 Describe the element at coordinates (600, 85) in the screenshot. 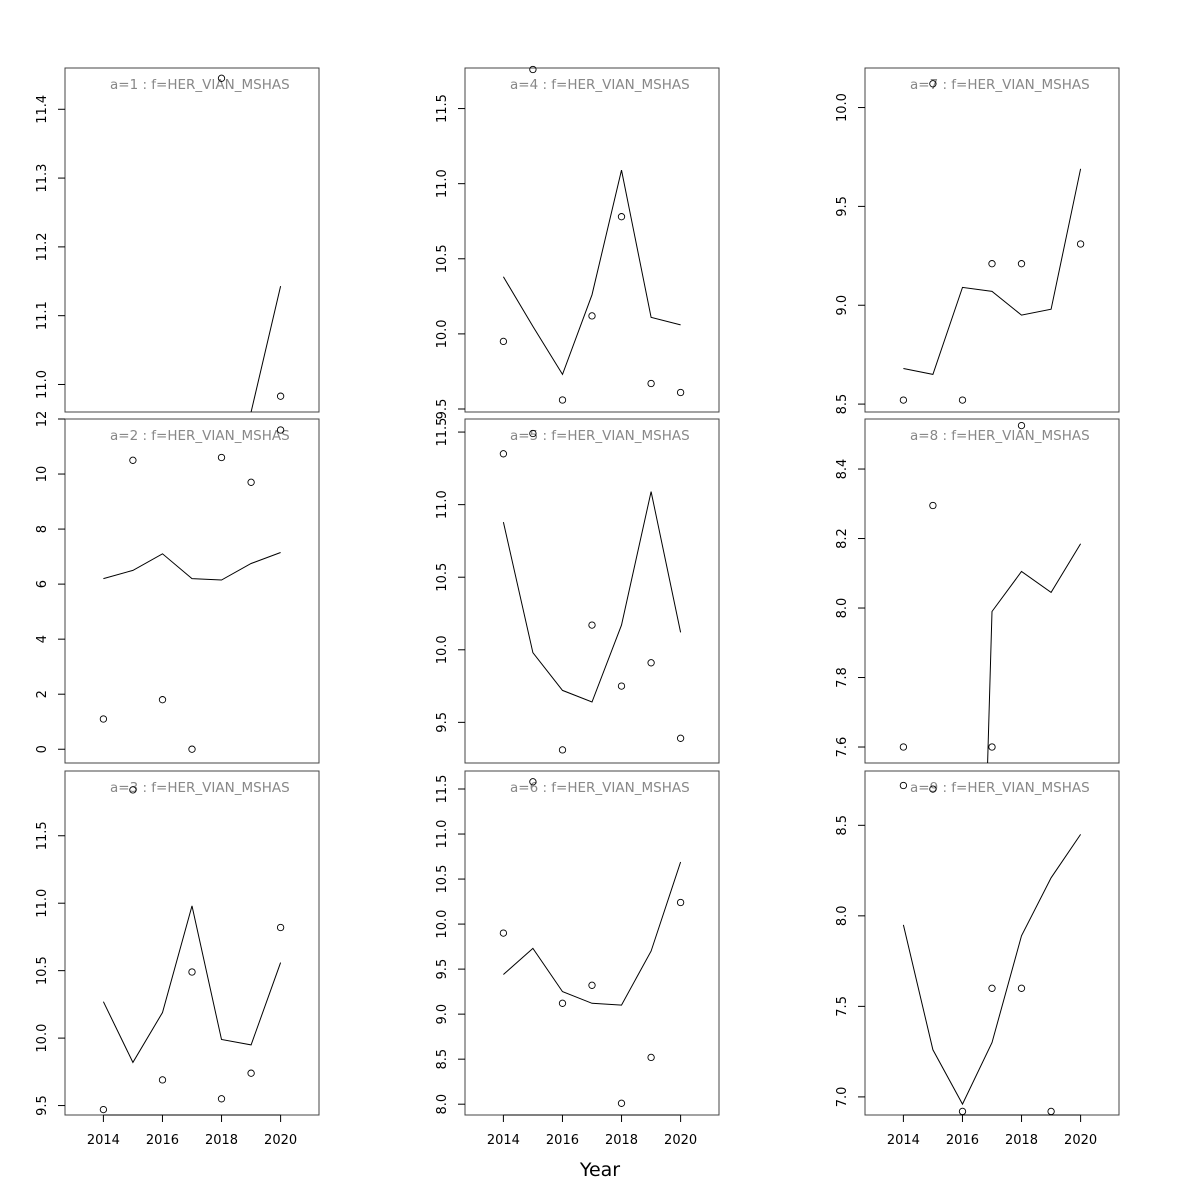

I see `panel-title: a=4 : f=HER_VIAN_MSHAS` at that location.